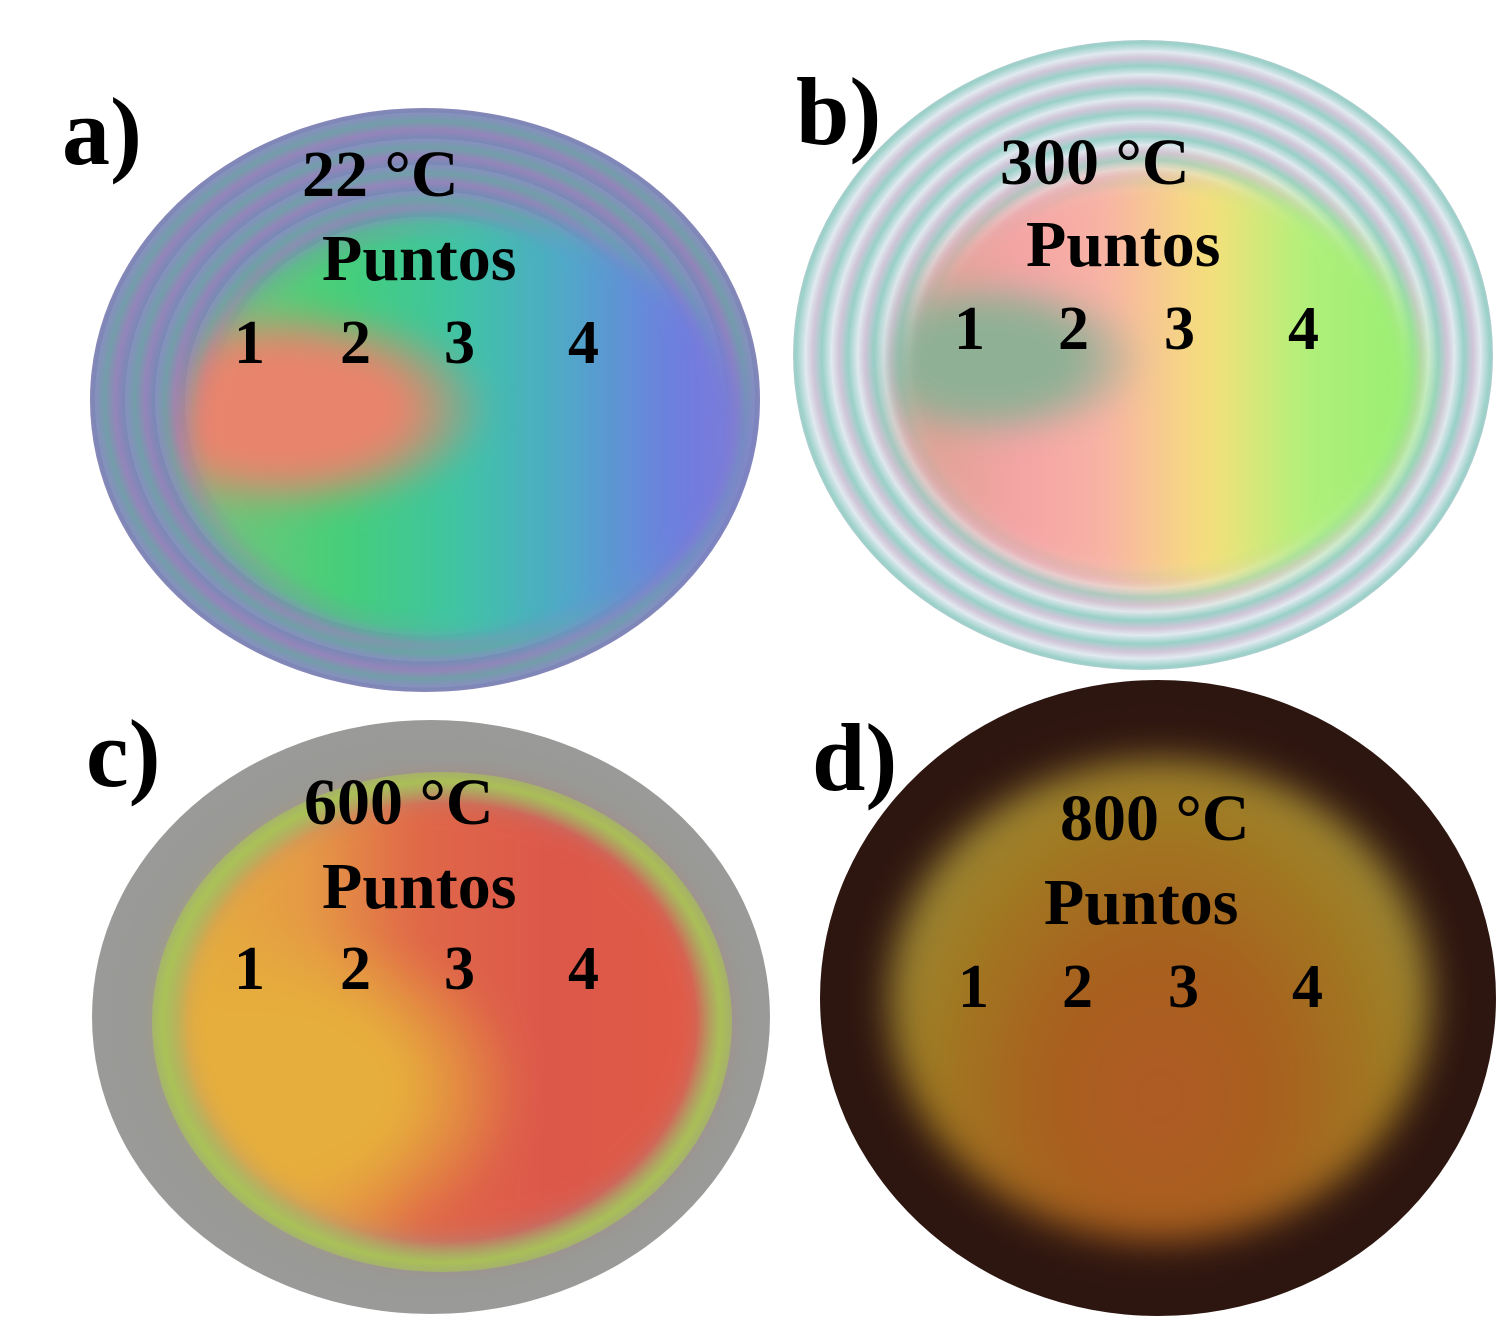 The image size is (1500, 1327). Describe the element at coordinates (1155, 818) in the screenshot. I see `temperature-label: 800 °C` at that location.